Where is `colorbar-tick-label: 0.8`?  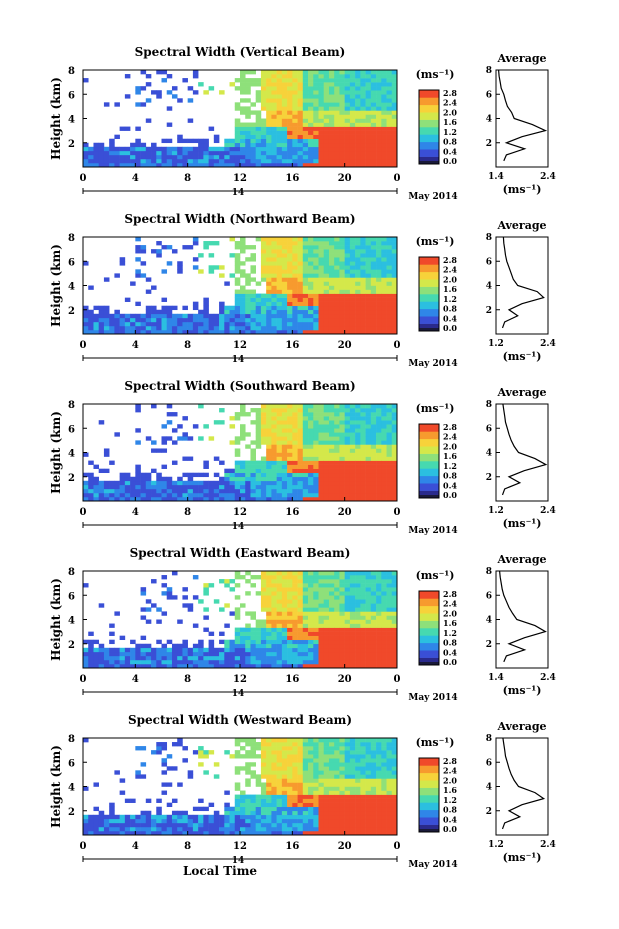 colorbar-tick-label: 0.8 is located at coordinates (450, 476).